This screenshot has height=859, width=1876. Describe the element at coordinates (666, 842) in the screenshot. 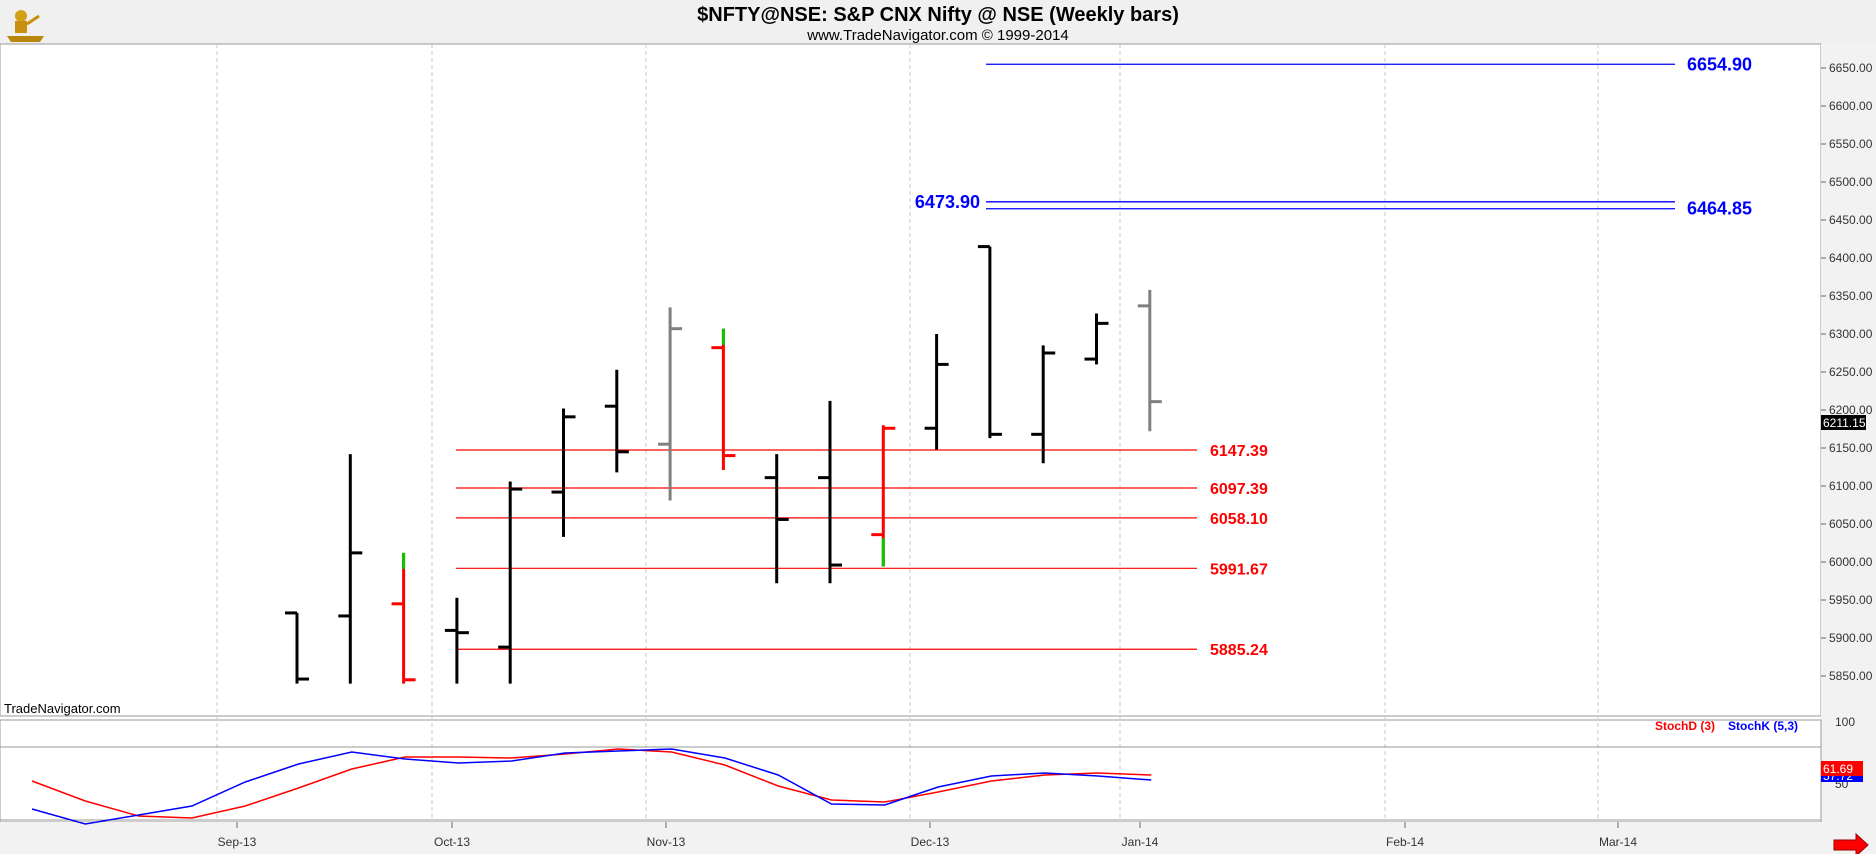

I see `date-tick-label: Nov-13` at that location.